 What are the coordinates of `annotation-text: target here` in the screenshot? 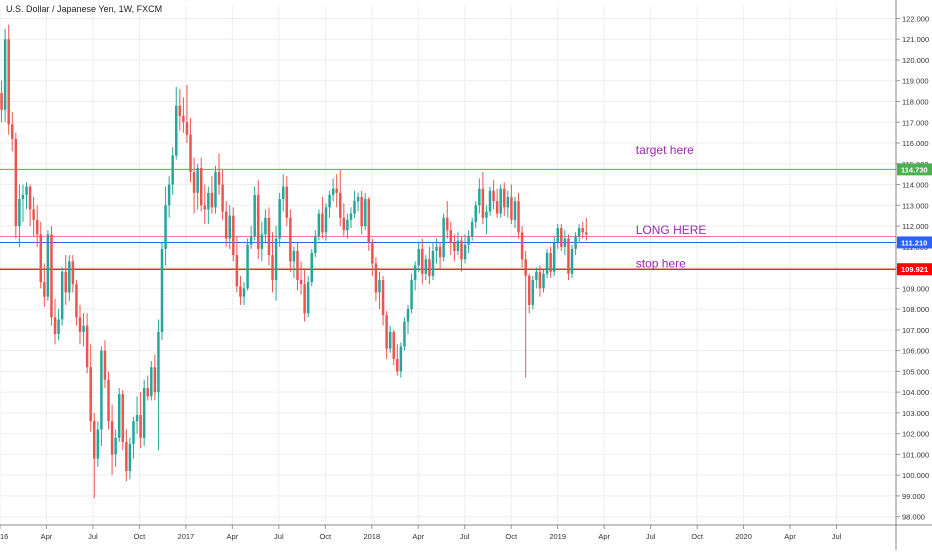 It's located at (665, 150).